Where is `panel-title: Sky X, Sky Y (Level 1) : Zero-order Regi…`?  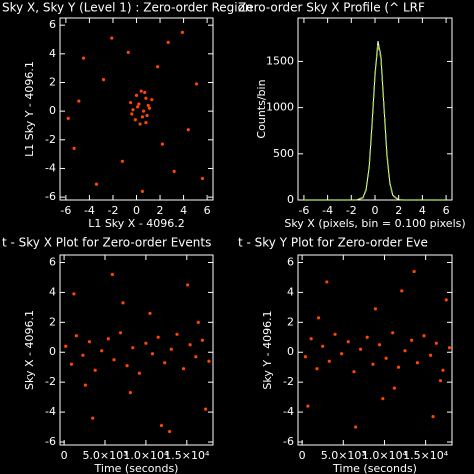
panel-title: Sky X, Sky Y (Level 1) : Zero-order Regi… is located at coordinates (127, 8).